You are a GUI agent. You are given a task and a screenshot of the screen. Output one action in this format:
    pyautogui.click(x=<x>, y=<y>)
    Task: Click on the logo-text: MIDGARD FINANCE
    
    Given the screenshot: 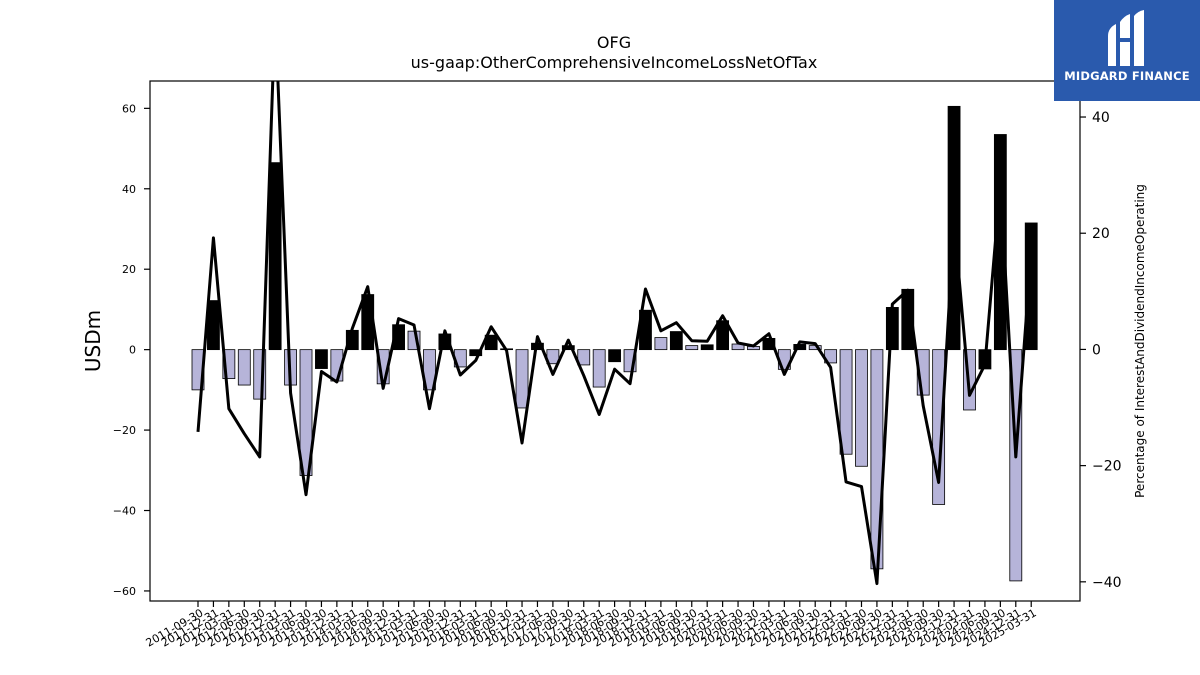 What is the action you would take?
    pyautogui.click(x=1127, y=76)
    